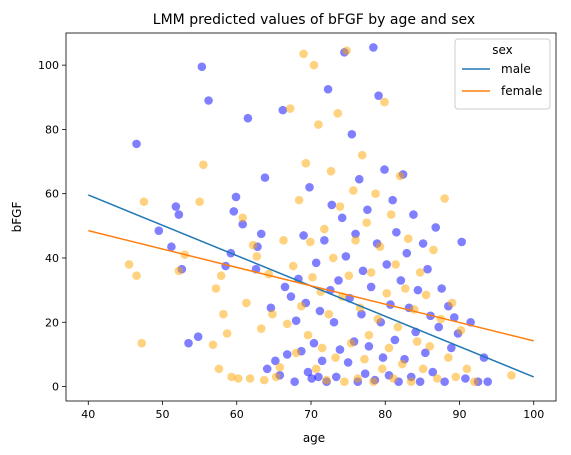  What do you see at coordinates (17, 217) in the screenshot?
I see `y-axis-label: bFGF` at bounding box center [17, 217].